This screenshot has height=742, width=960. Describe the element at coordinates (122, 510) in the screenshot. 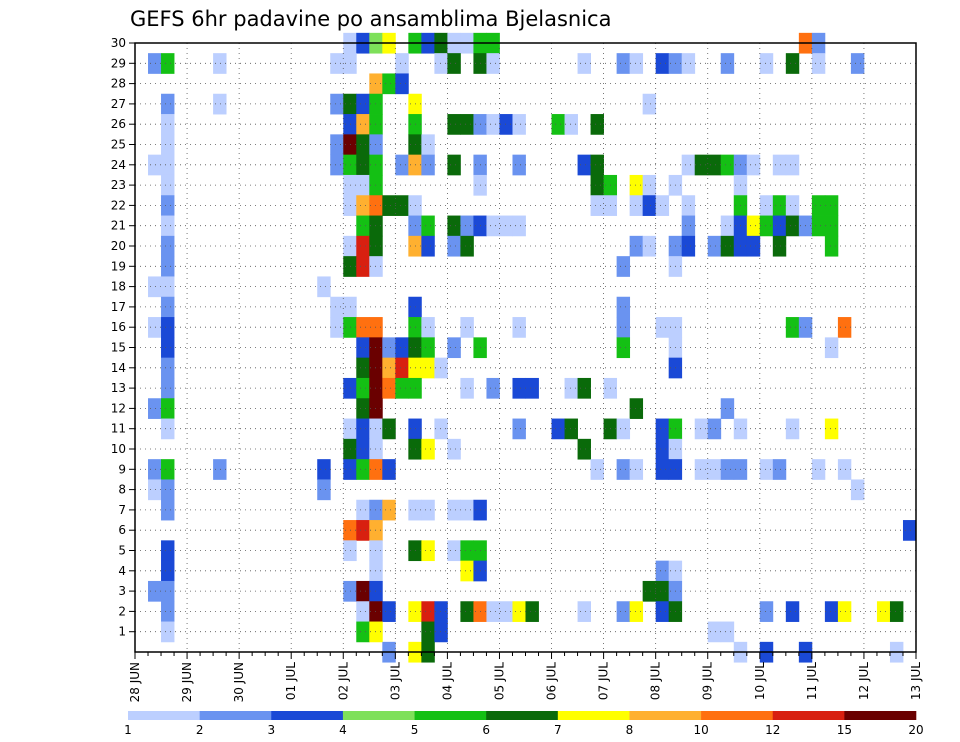

I see `y-tick-label: 7` at that location.